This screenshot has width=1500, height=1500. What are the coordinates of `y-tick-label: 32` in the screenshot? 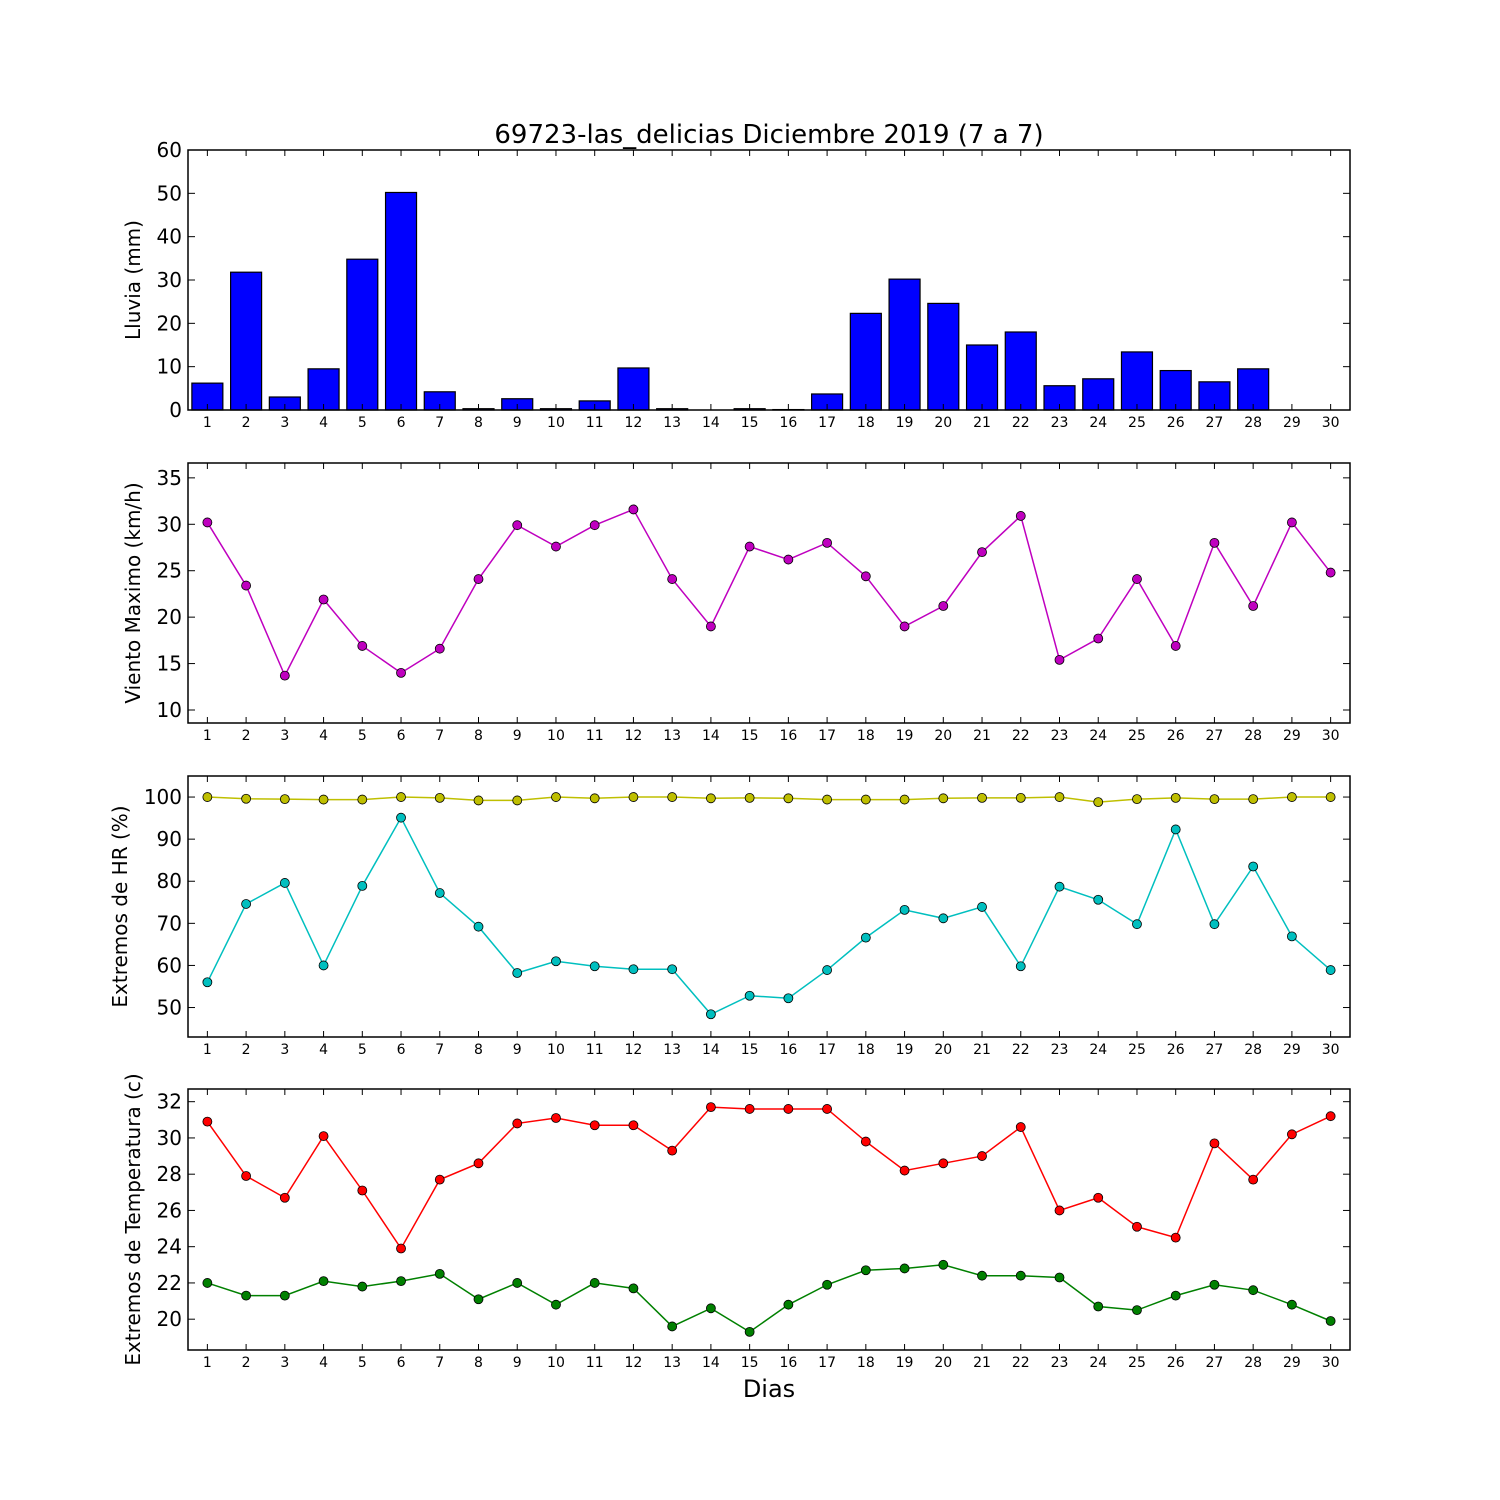 It's located at (169, 1102).